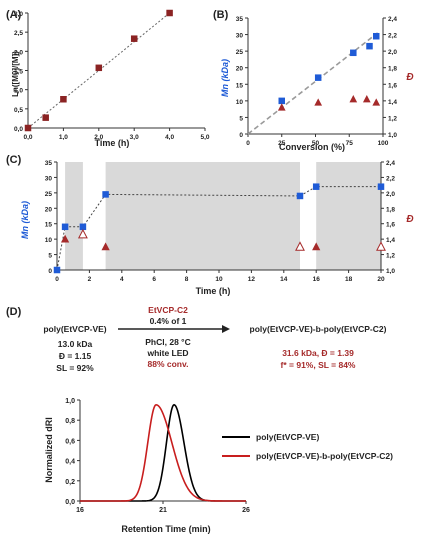  What do you see at coordinates (122, 279) in the screenshot?
I see `x-tick-label: 4` at bounding box center [122, 279].